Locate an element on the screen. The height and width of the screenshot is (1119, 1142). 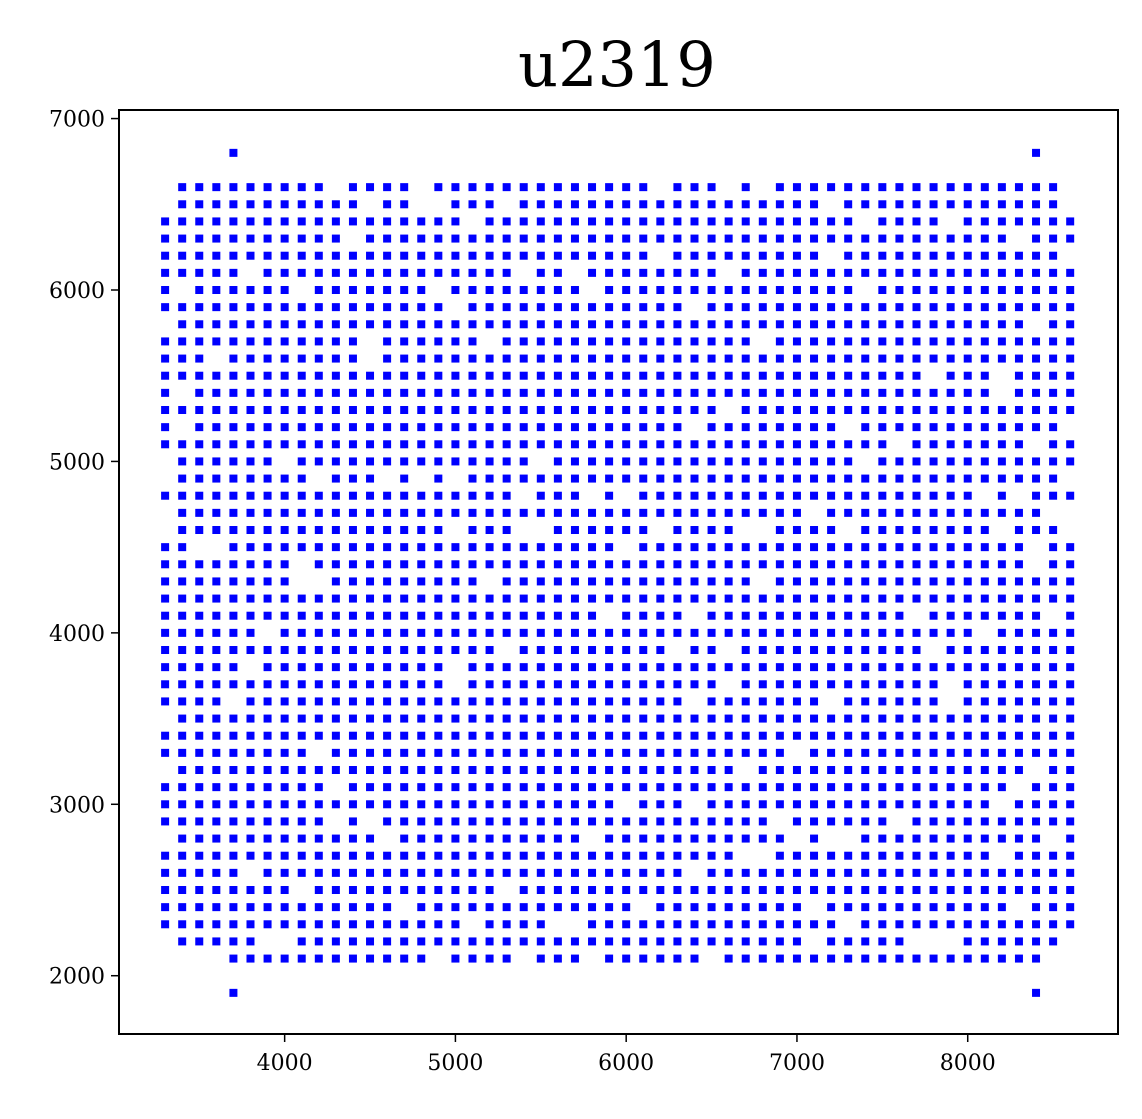
y-tick-label: 7000 is located at coordinates (77, 120).